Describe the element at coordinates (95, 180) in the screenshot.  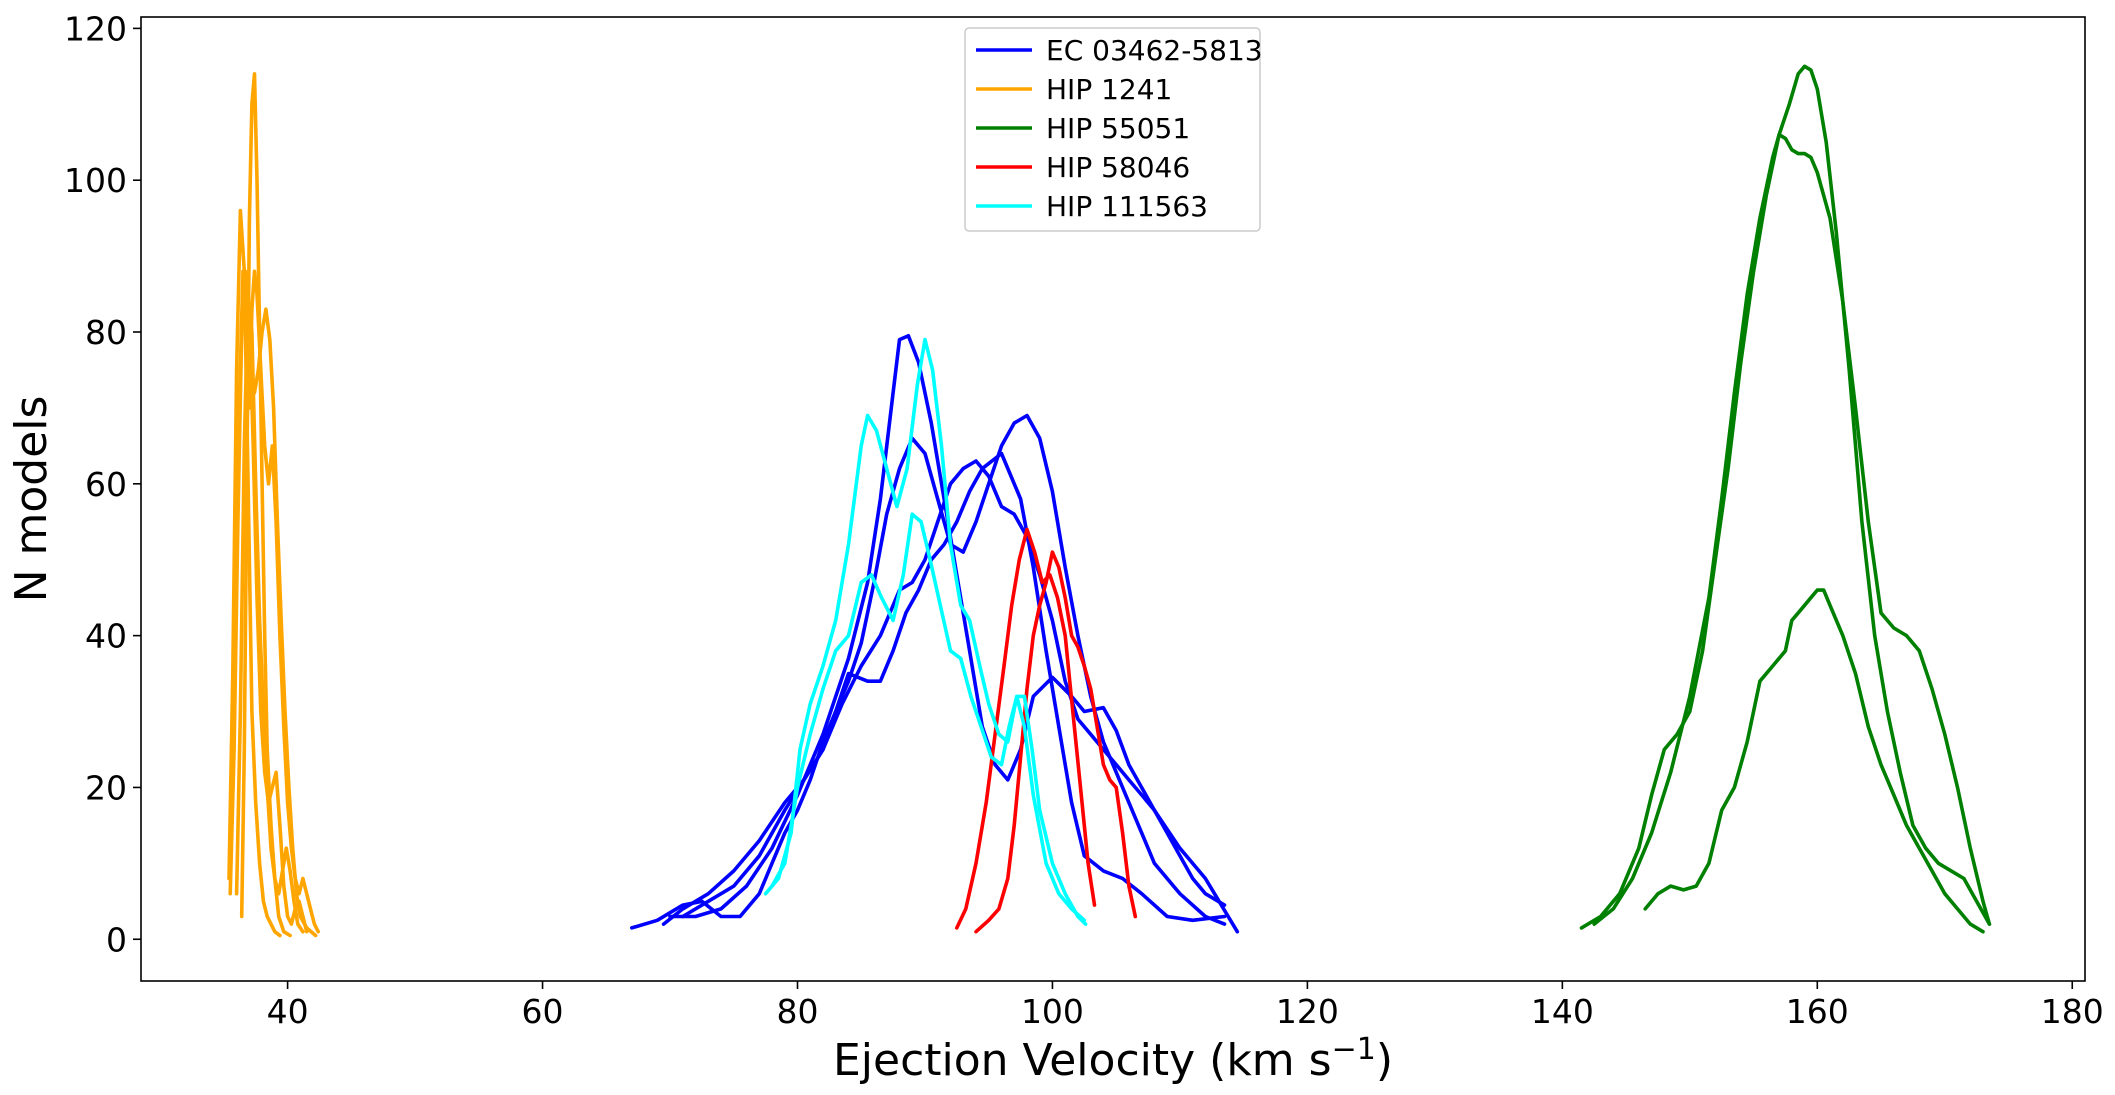
I see `y-tick-label-100: 100` at that location.